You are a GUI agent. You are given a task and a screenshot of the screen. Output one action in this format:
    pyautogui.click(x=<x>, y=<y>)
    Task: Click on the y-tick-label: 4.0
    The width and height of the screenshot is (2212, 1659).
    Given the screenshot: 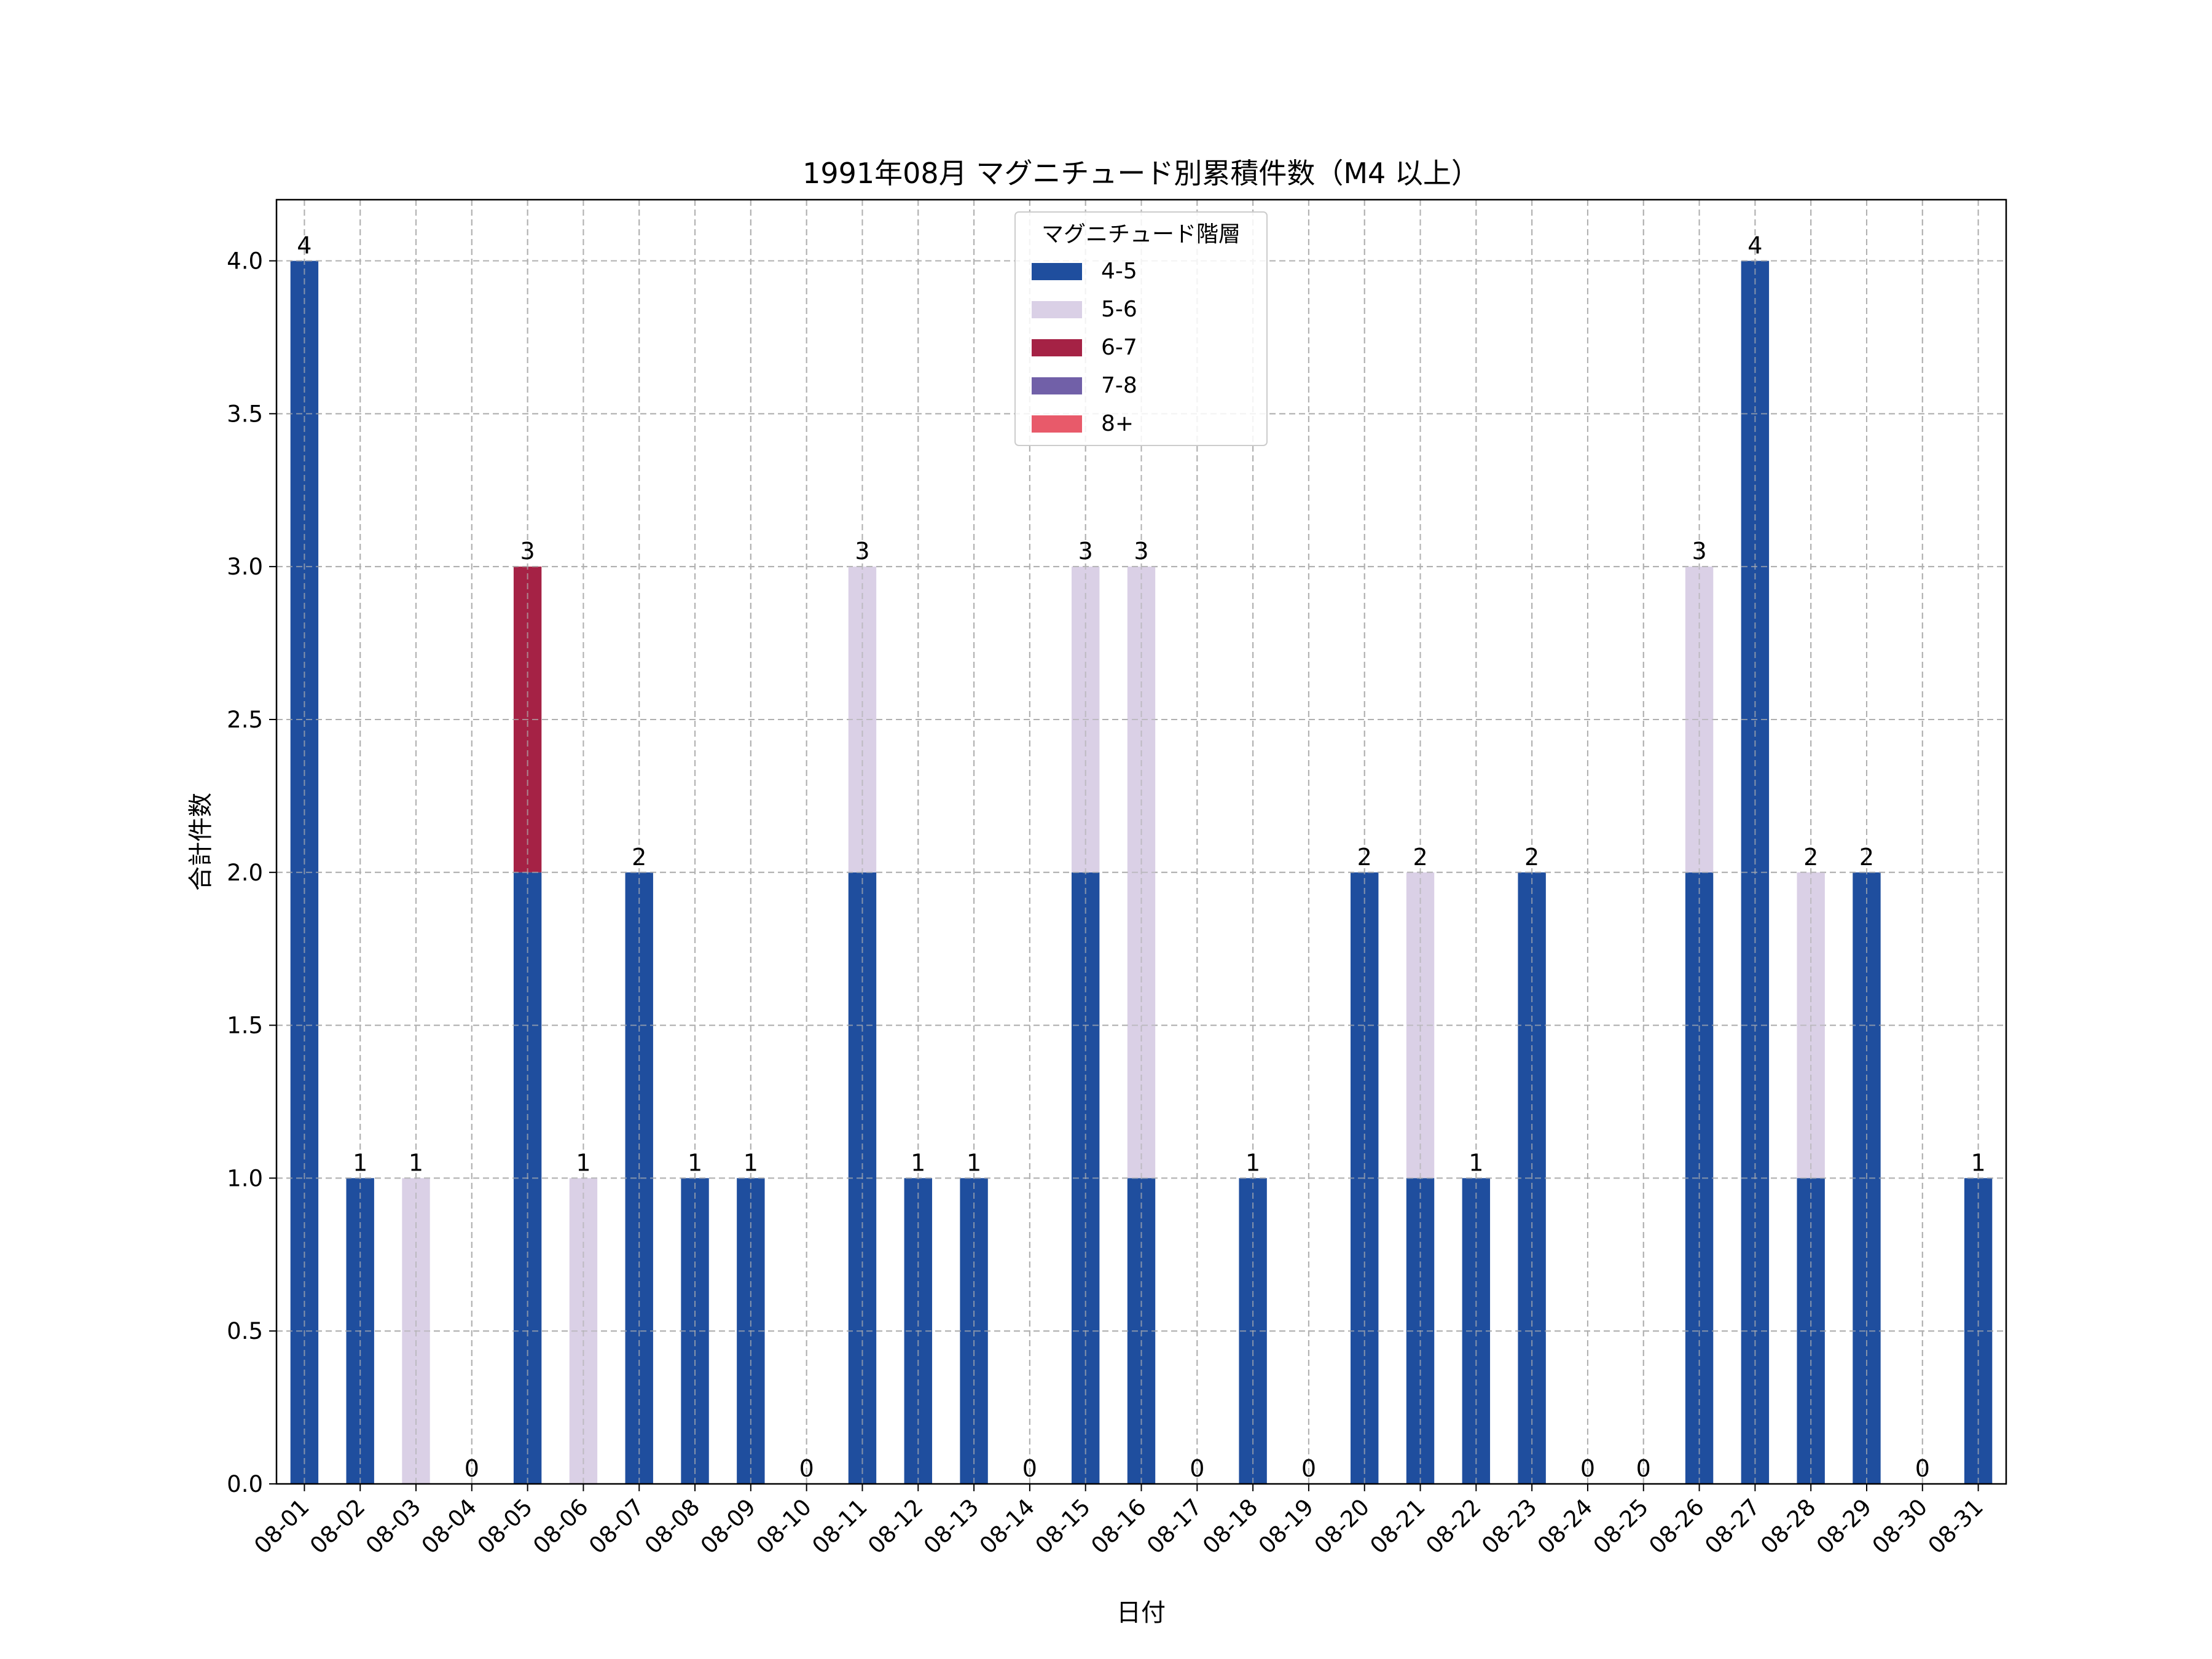 What is the action you would take?
    pyautogui.click(x=245, y=261)
    